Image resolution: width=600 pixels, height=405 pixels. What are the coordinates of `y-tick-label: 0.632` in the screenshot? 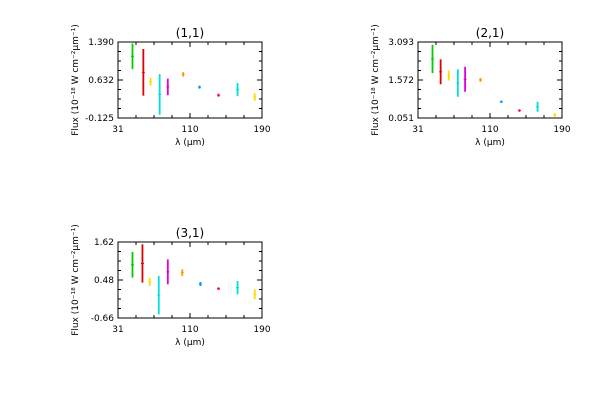 It's located at (101, 81).